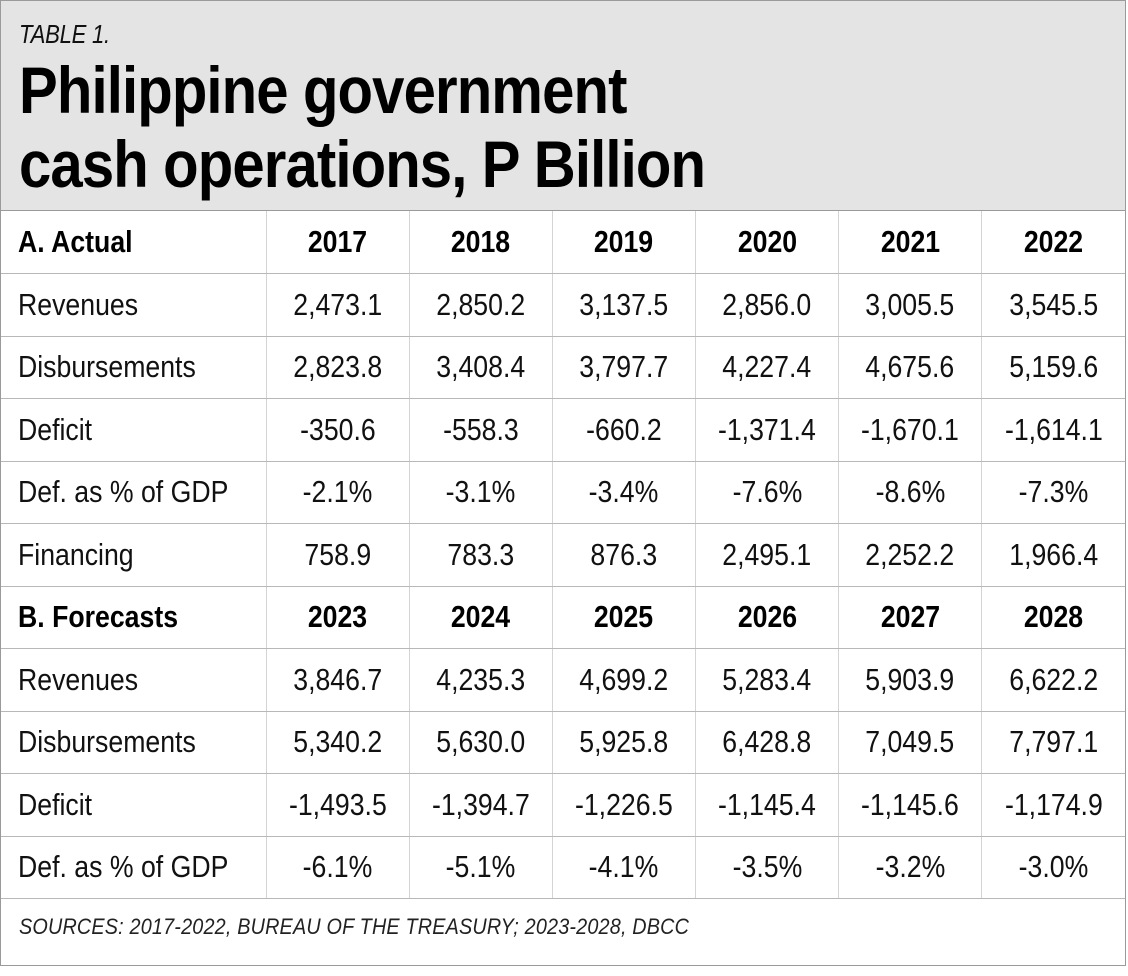 The image size is (1128, 976). I want to click on cell-text: -1,145.4, so click(767, 804).